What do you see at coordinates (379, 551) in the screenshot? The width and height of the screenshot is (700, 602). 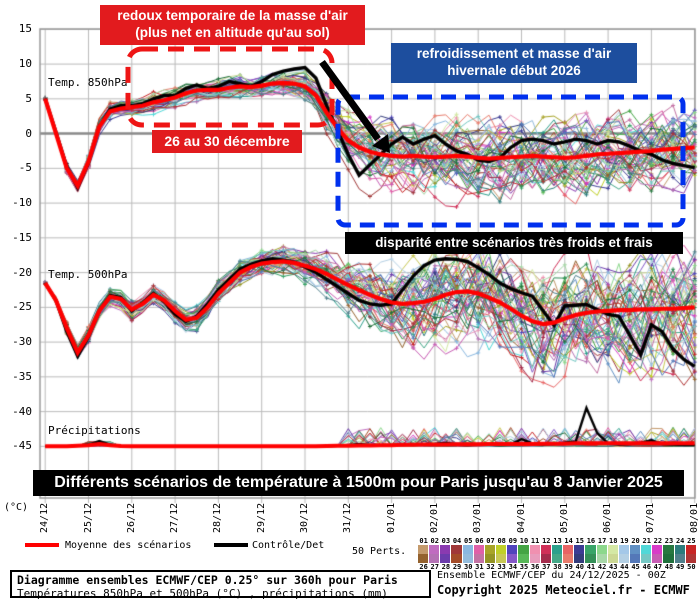 I see `perturbations-count-label: 50 Perts.` at bounding box center [379, 551].